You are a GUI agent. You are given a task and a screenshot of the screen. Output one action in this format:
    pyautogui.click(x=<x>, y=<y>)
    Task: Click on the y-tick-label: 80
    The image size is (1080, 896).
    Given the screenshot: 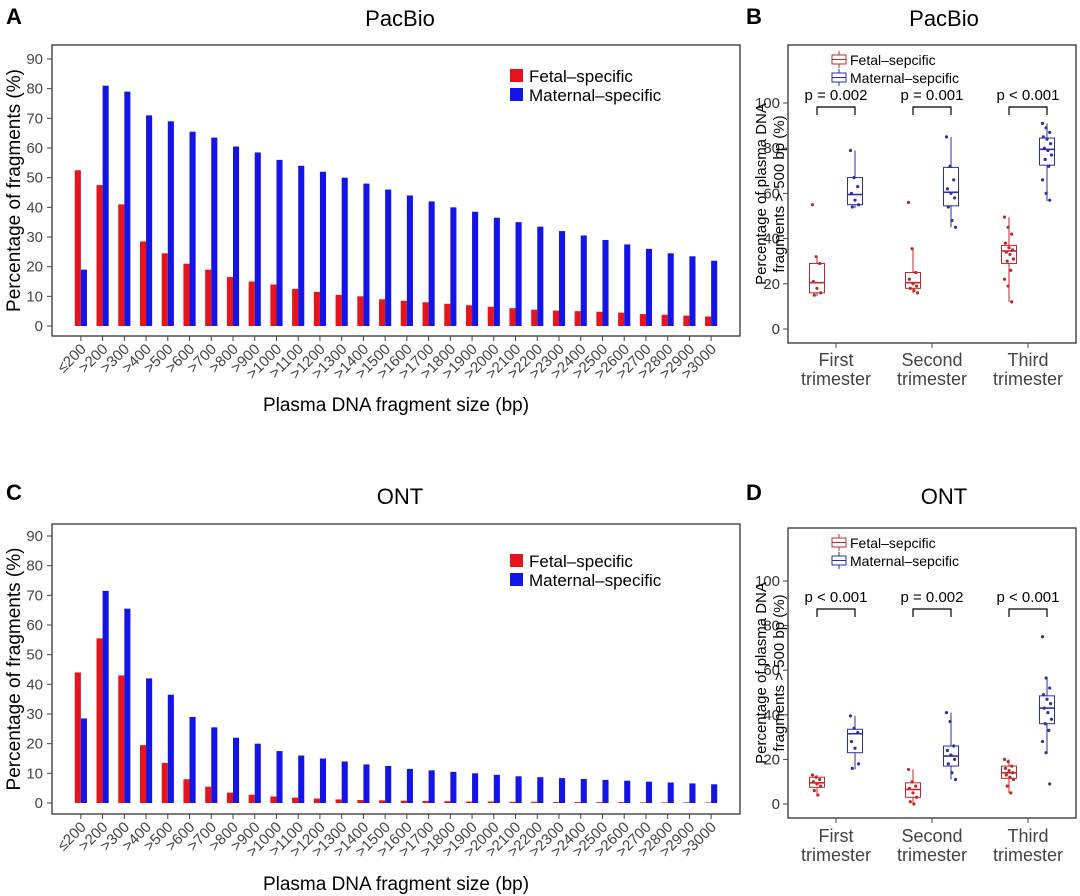 What is the action you would take?
    pyautogui.click(x=771, y=626)
    